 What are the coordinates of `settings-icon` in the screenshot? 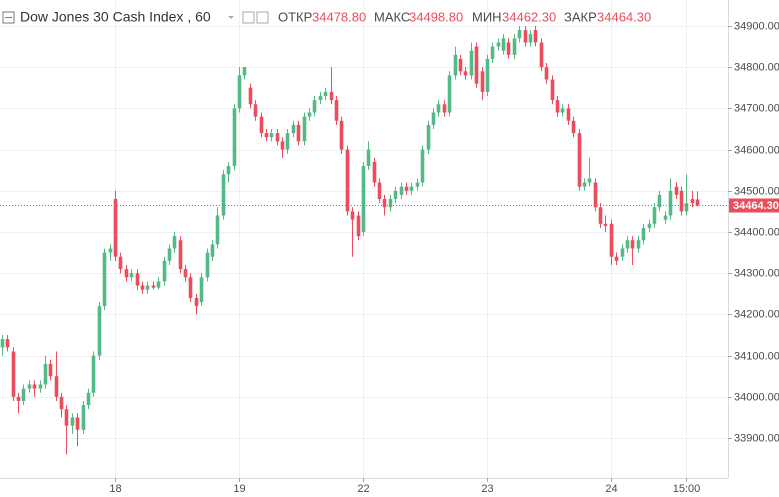 It's located at (262, 17).